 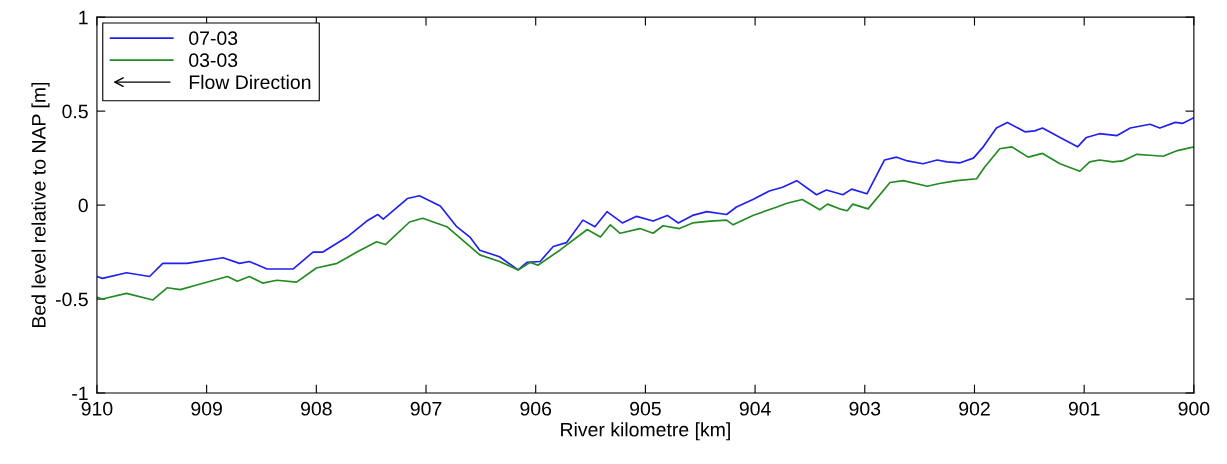 I want to click on x-tick-label: 908, so click(x=316, y=408).